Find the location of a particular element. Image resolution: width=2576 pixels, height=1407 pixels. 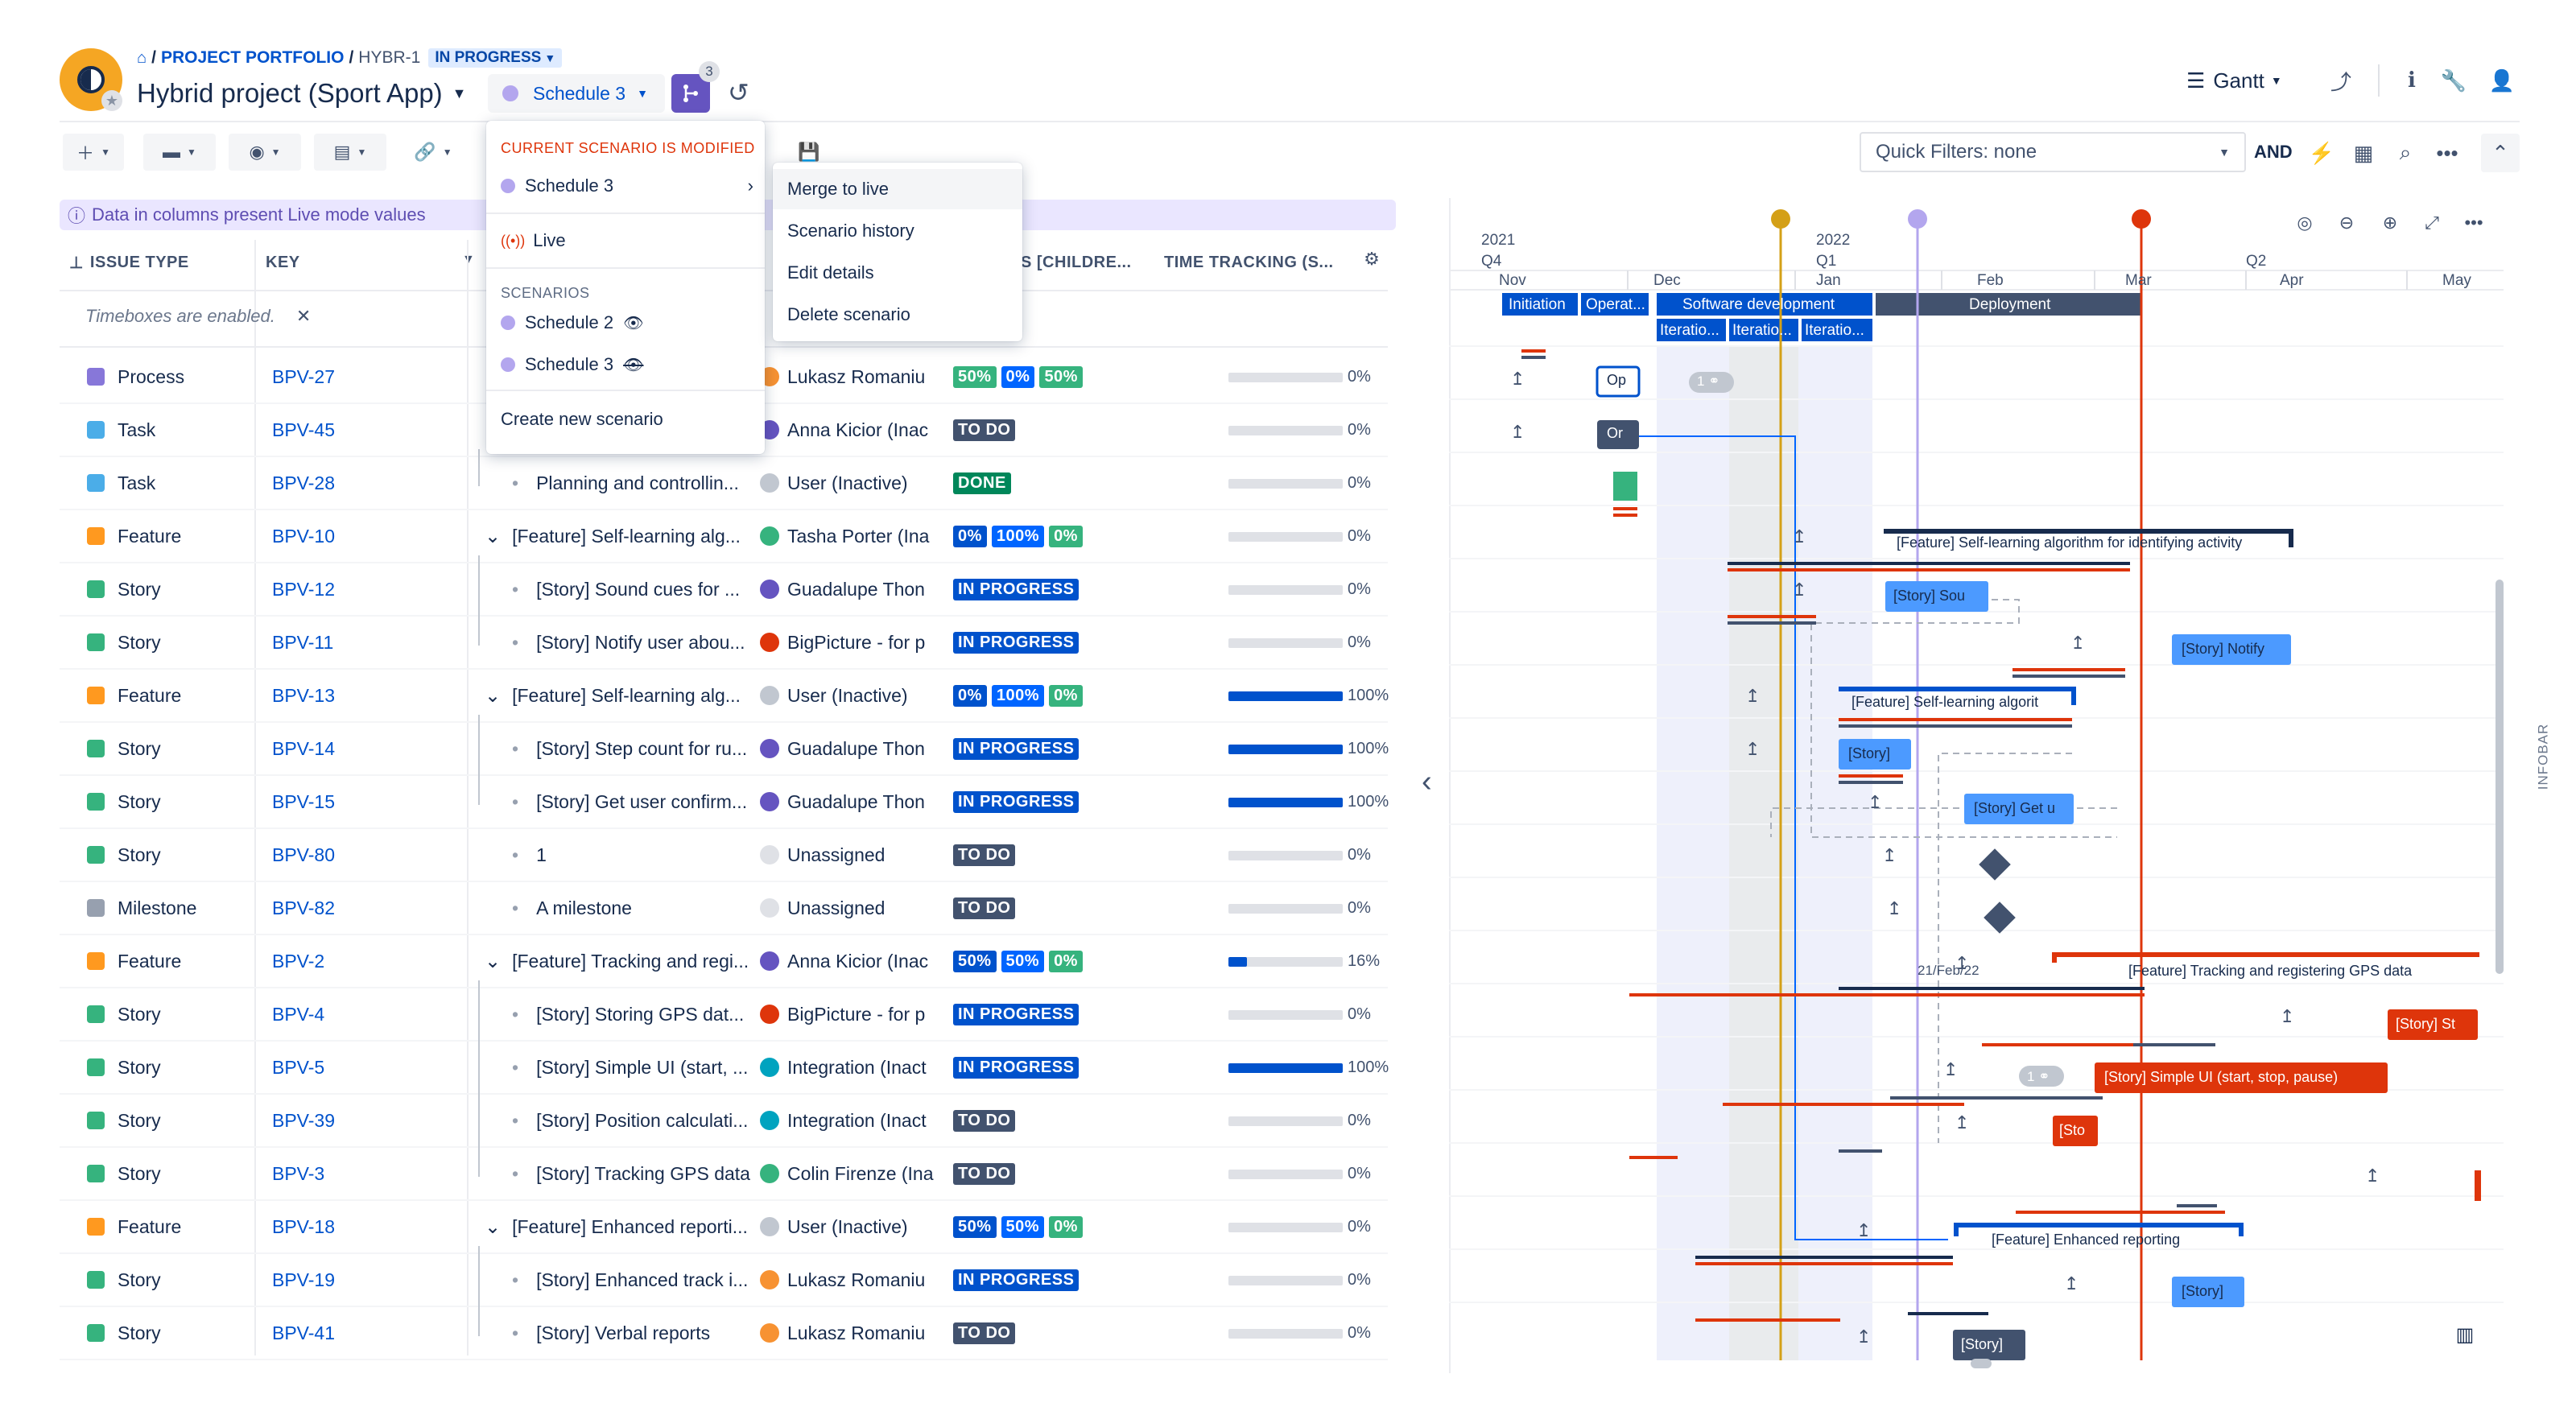

project-title: Hybrid project (Sport App) ▼ is located at coordinates (302, 93).